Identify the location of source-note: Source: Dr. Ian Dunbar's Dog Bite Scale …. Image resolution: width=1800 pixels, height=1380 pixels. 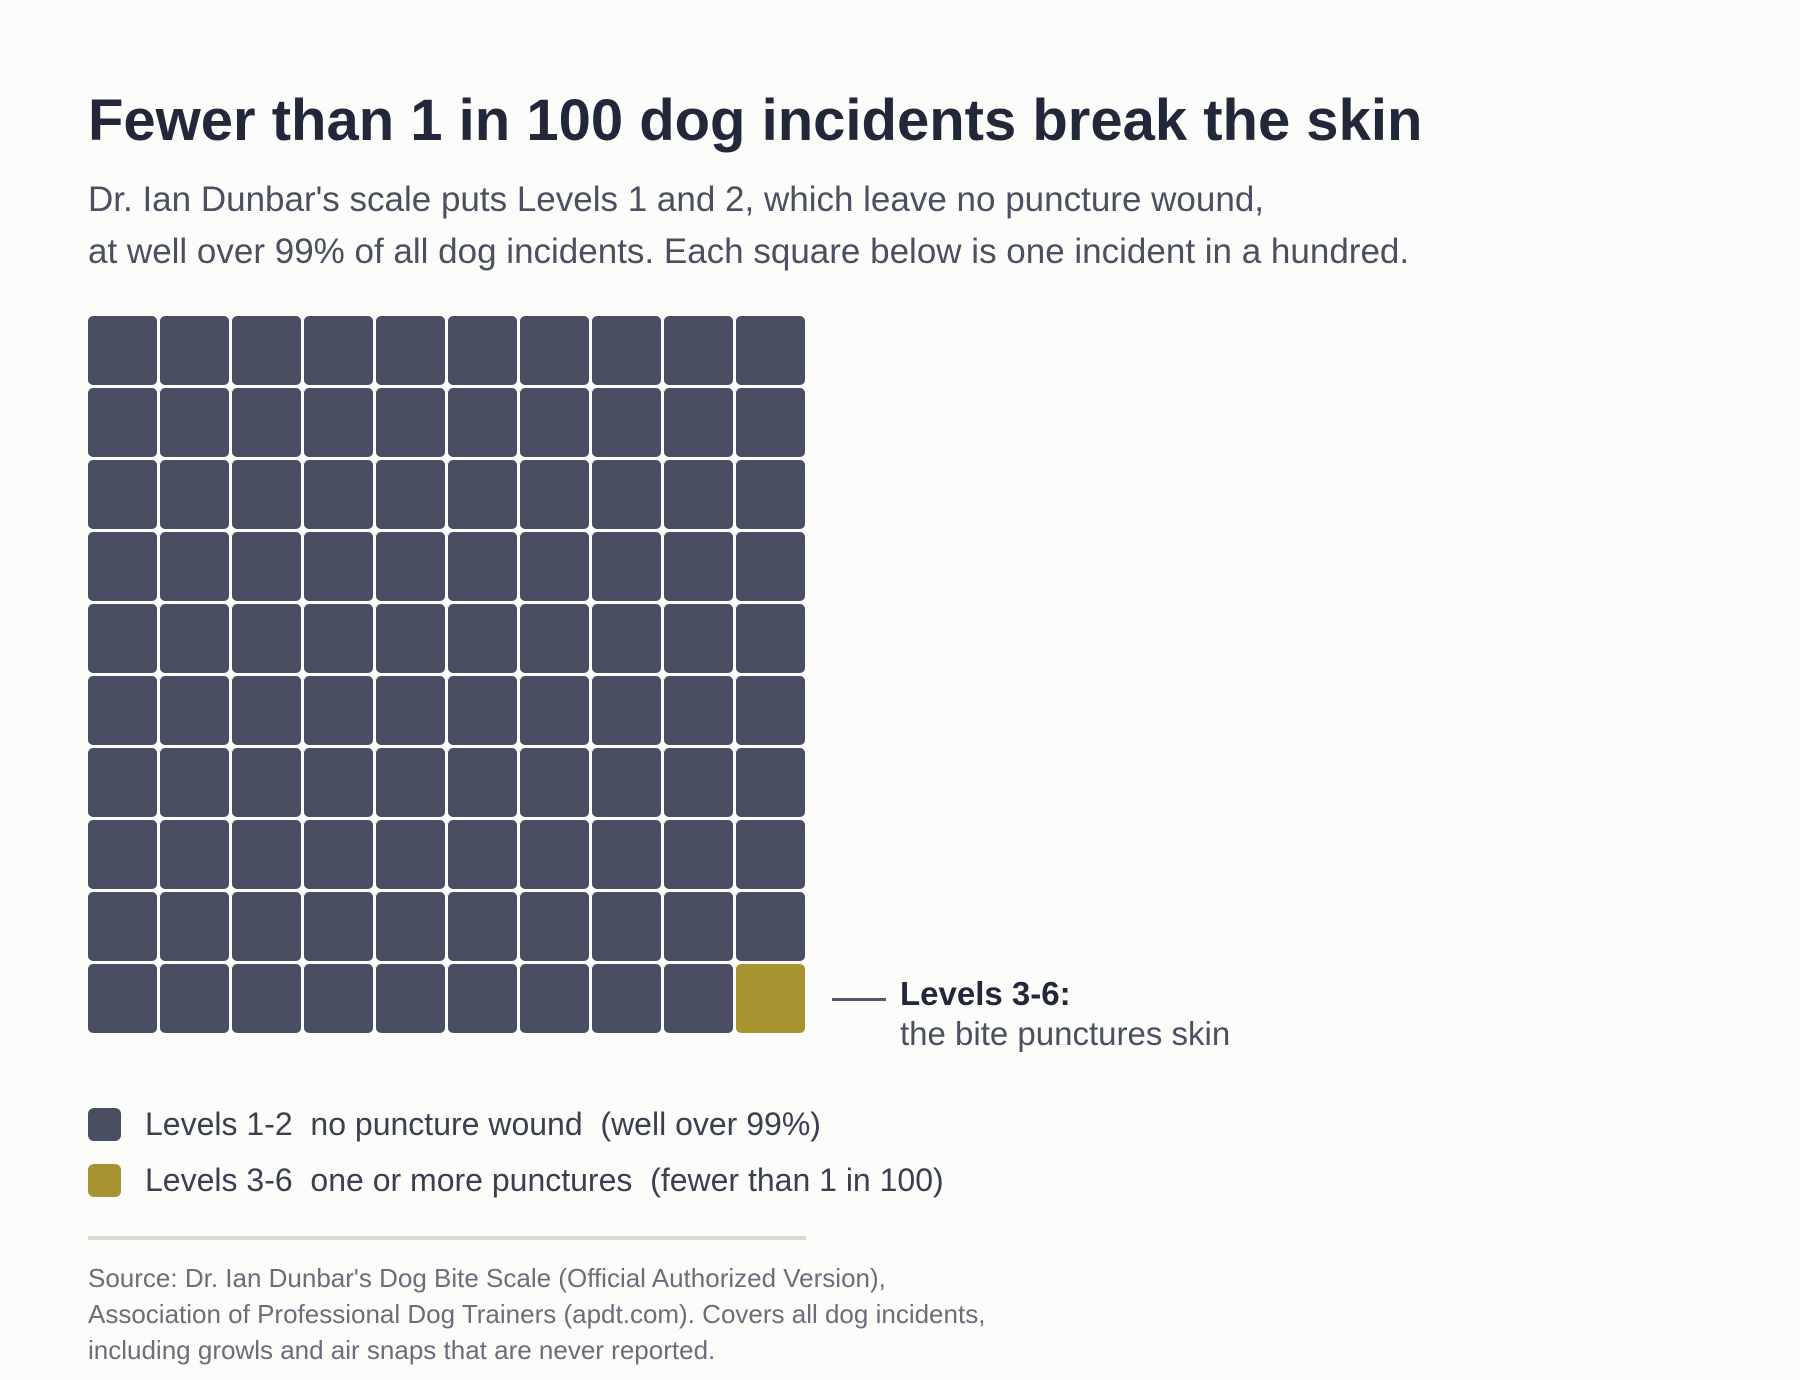
(536, 1314).